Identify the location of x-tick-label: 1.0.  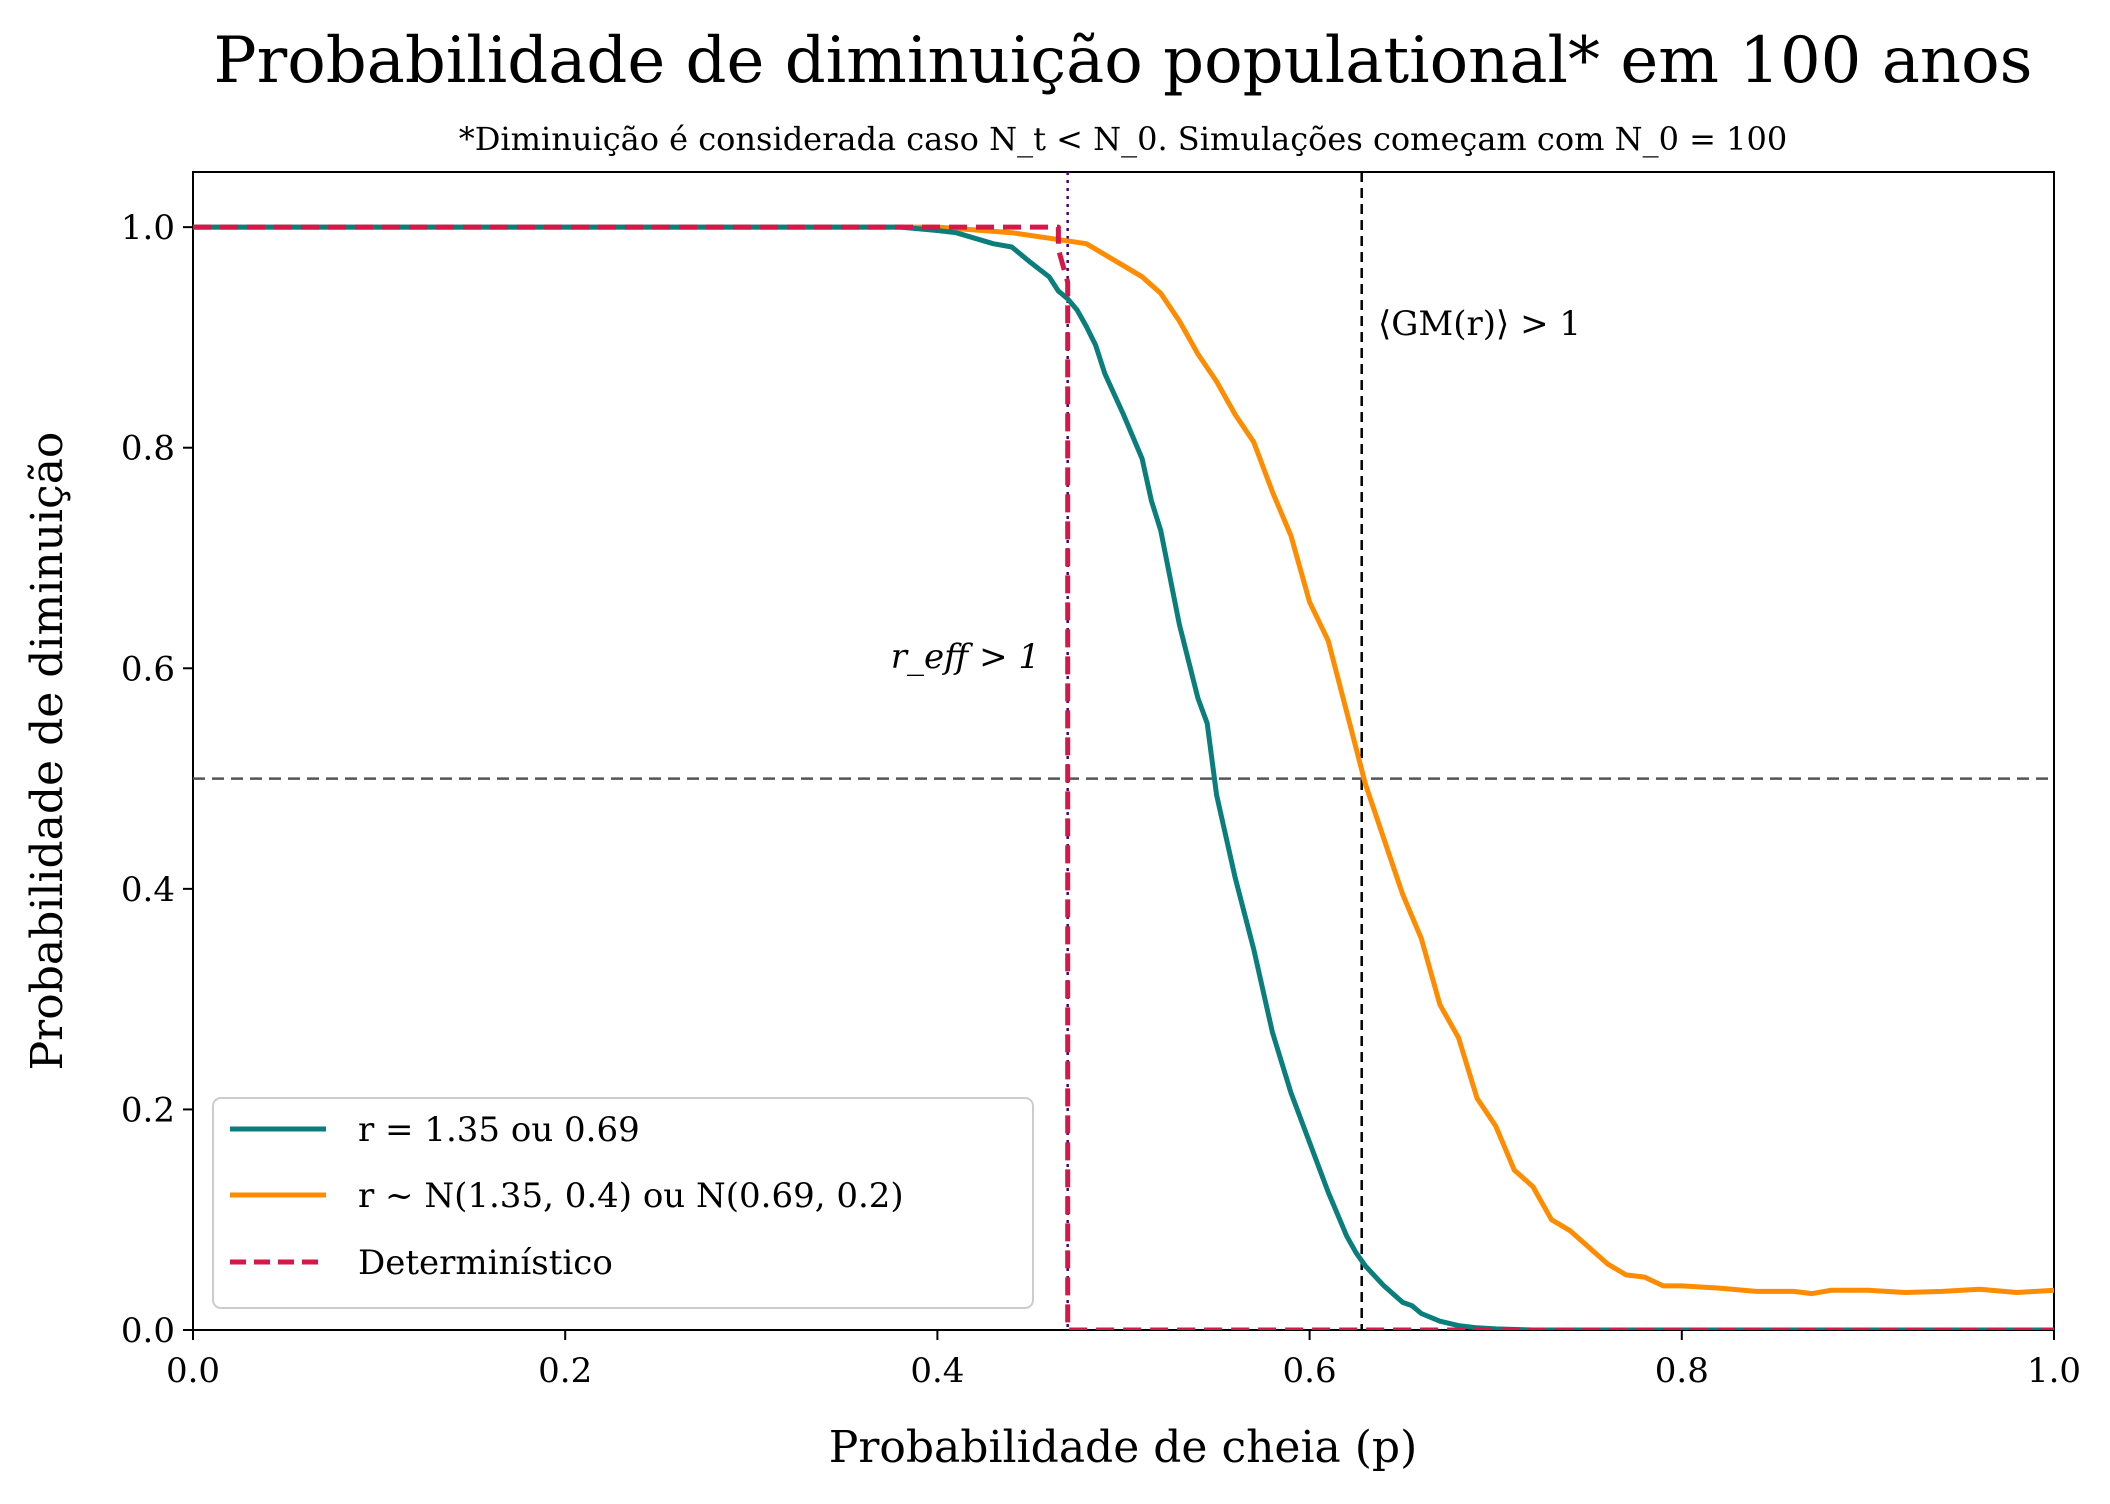
(2054, 1371).